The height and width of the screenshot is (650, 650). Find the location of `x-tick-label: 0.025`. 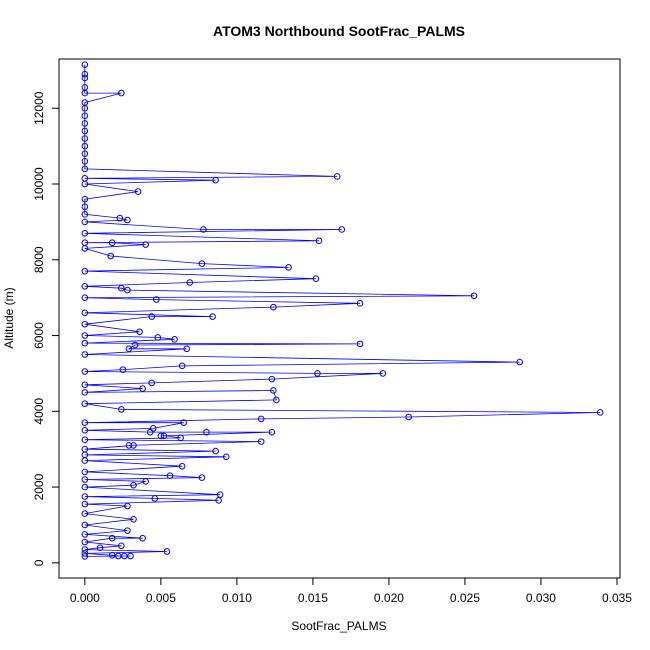

x-tick-label: 0.025 is located at coordinates (465, 598).